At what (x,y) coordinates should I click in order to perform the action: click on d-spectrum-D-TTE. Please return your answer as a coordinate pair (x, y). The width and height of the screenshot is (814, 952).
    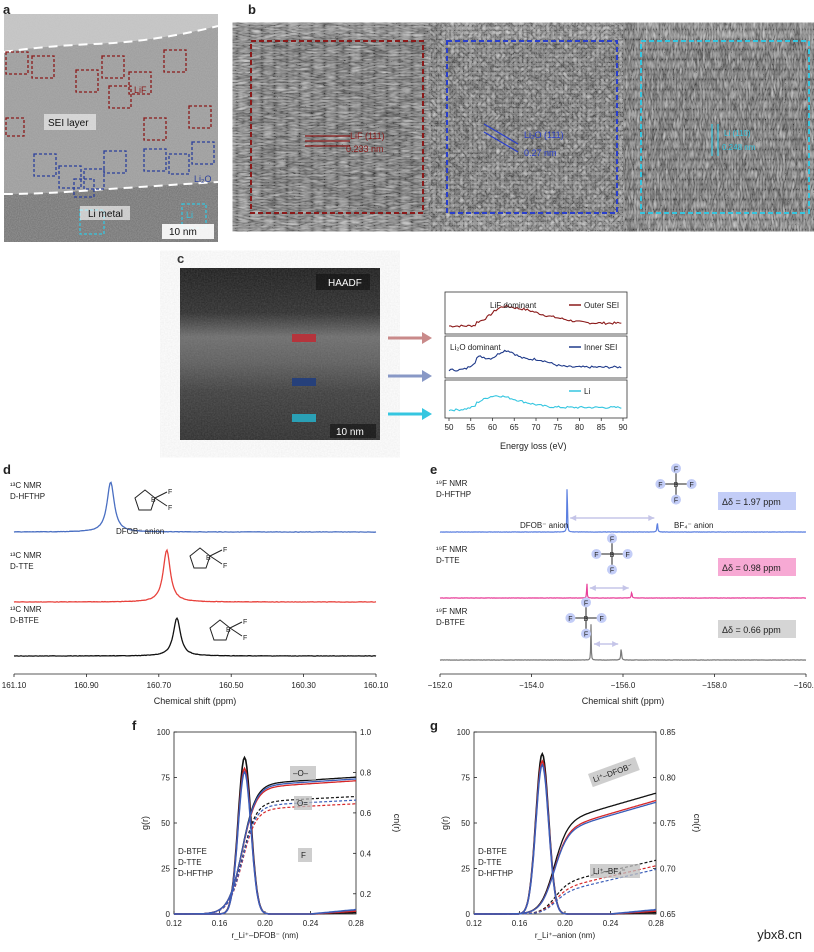
    Looking at the image, I should click on (195, 575).